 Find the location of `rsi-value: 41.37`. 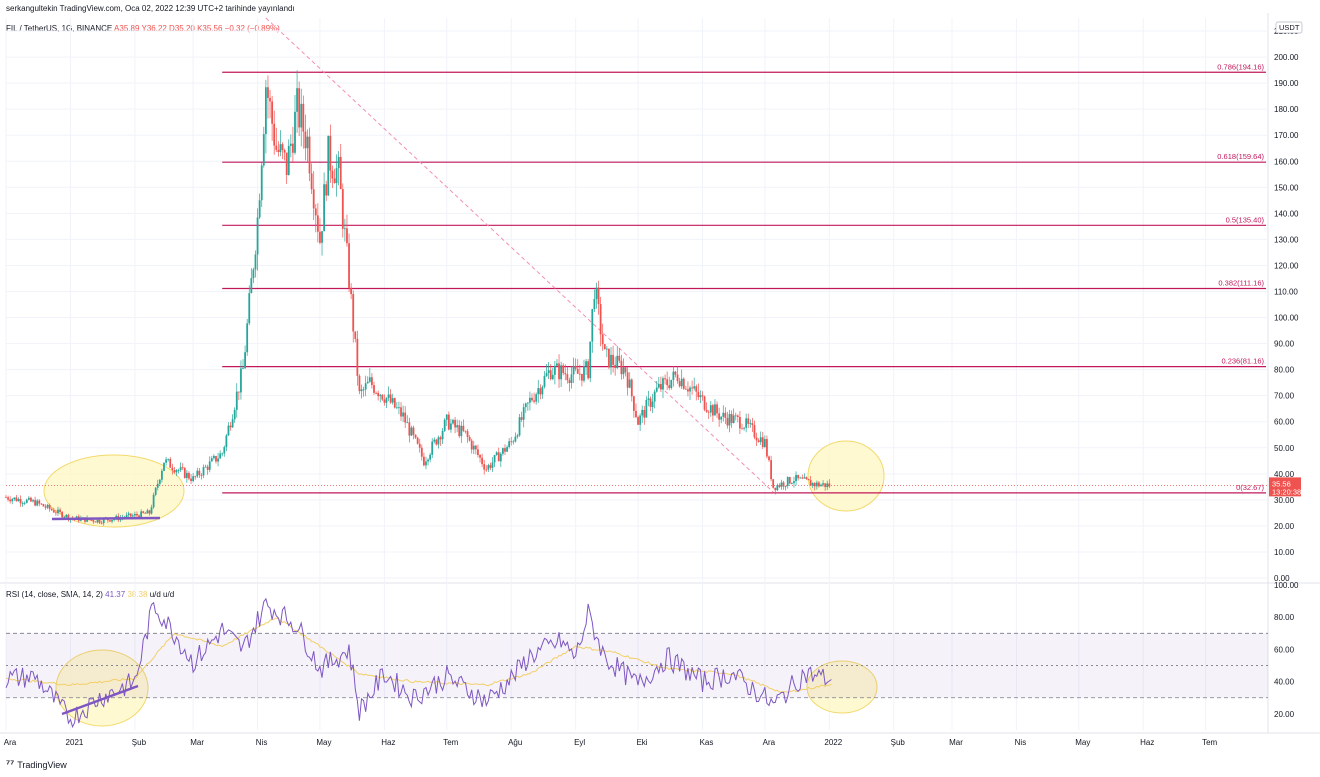

rsi-value: 41.37 is located at coordinates (115, 594).